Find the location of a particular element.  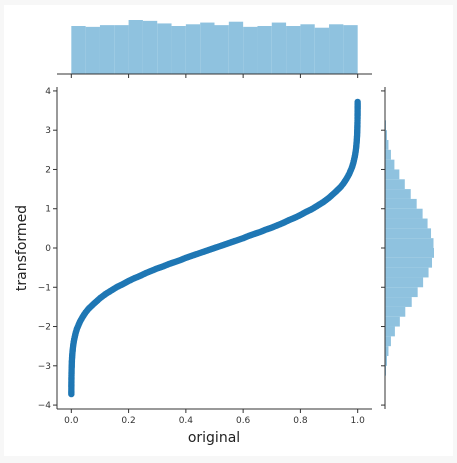

y-tick-label: 1 is located at coordinates (48, 210).